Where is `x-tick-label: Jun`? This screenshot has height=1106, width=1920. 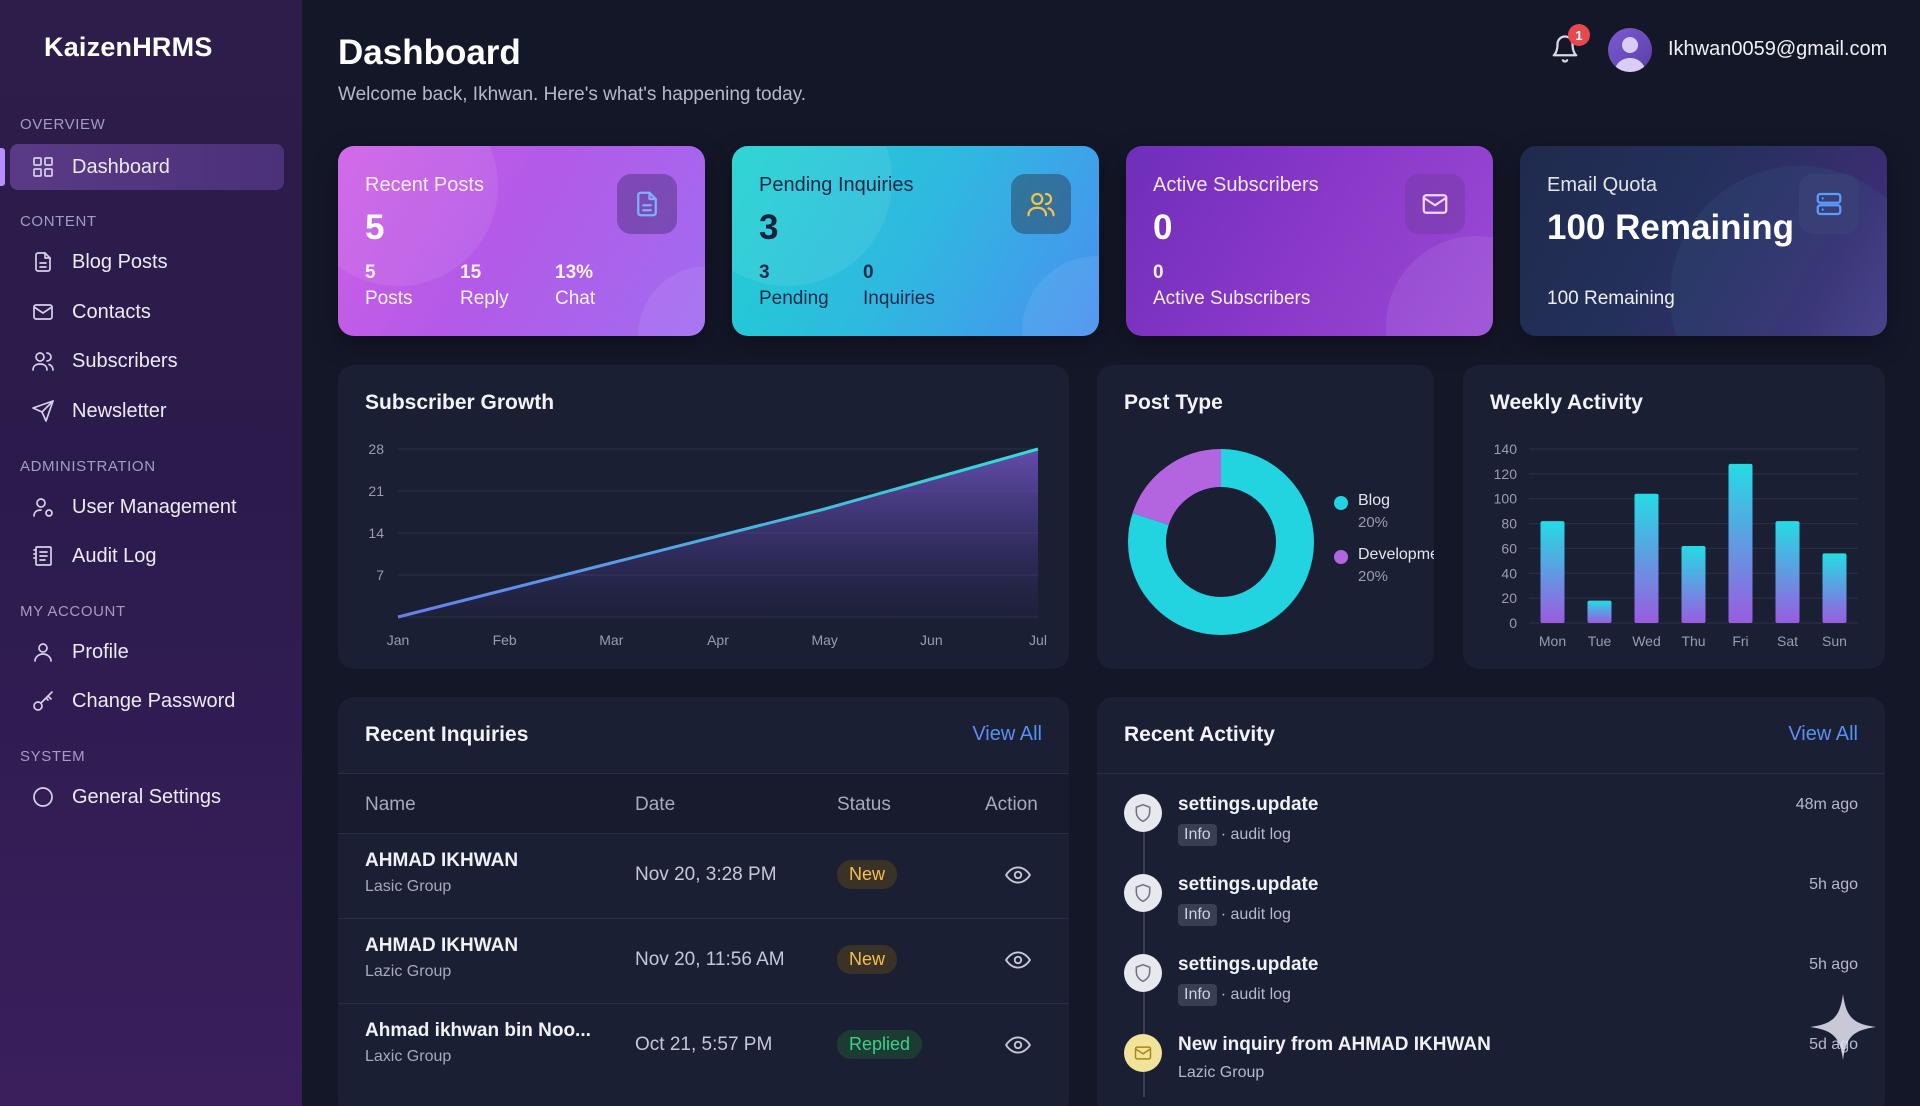
x-tick-label: Jun is located at coordinates (931, 640).